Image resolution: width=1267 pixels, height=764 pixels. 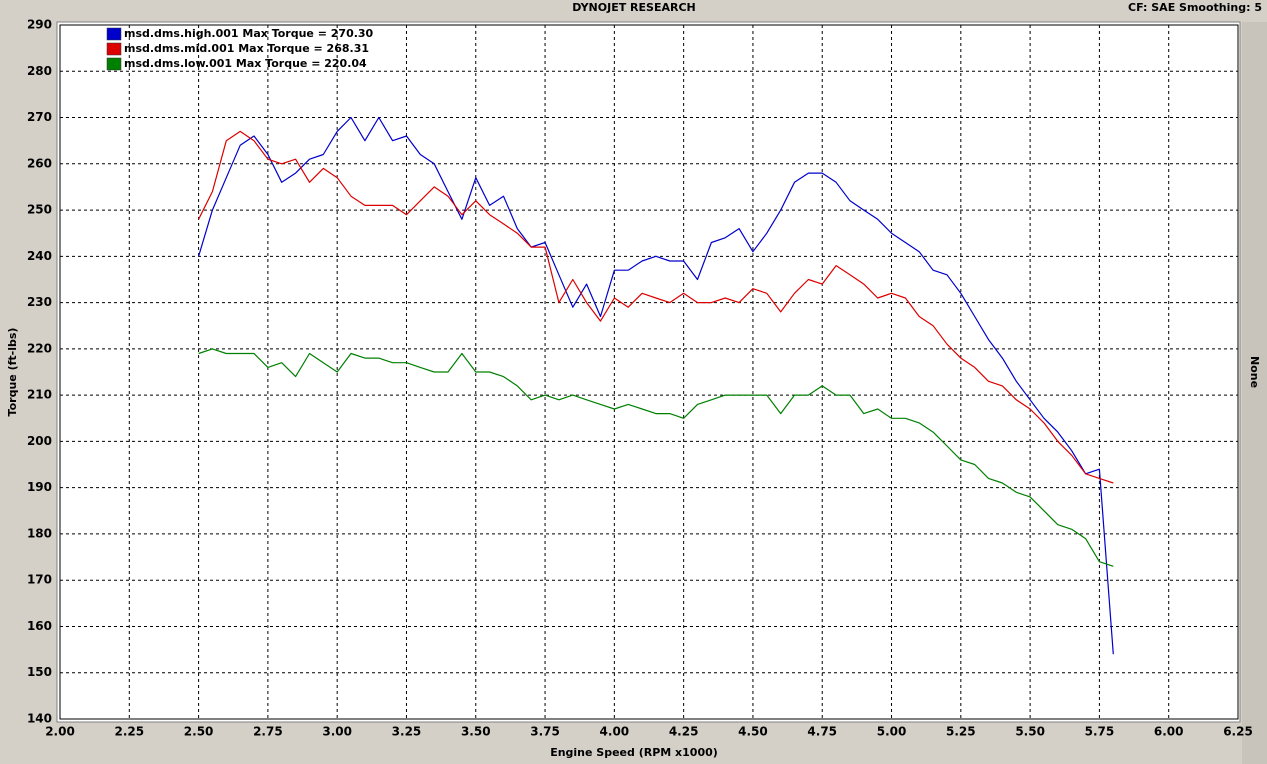 I want to click on x-tick-label: 5.50, so click(x=1030, y=732).